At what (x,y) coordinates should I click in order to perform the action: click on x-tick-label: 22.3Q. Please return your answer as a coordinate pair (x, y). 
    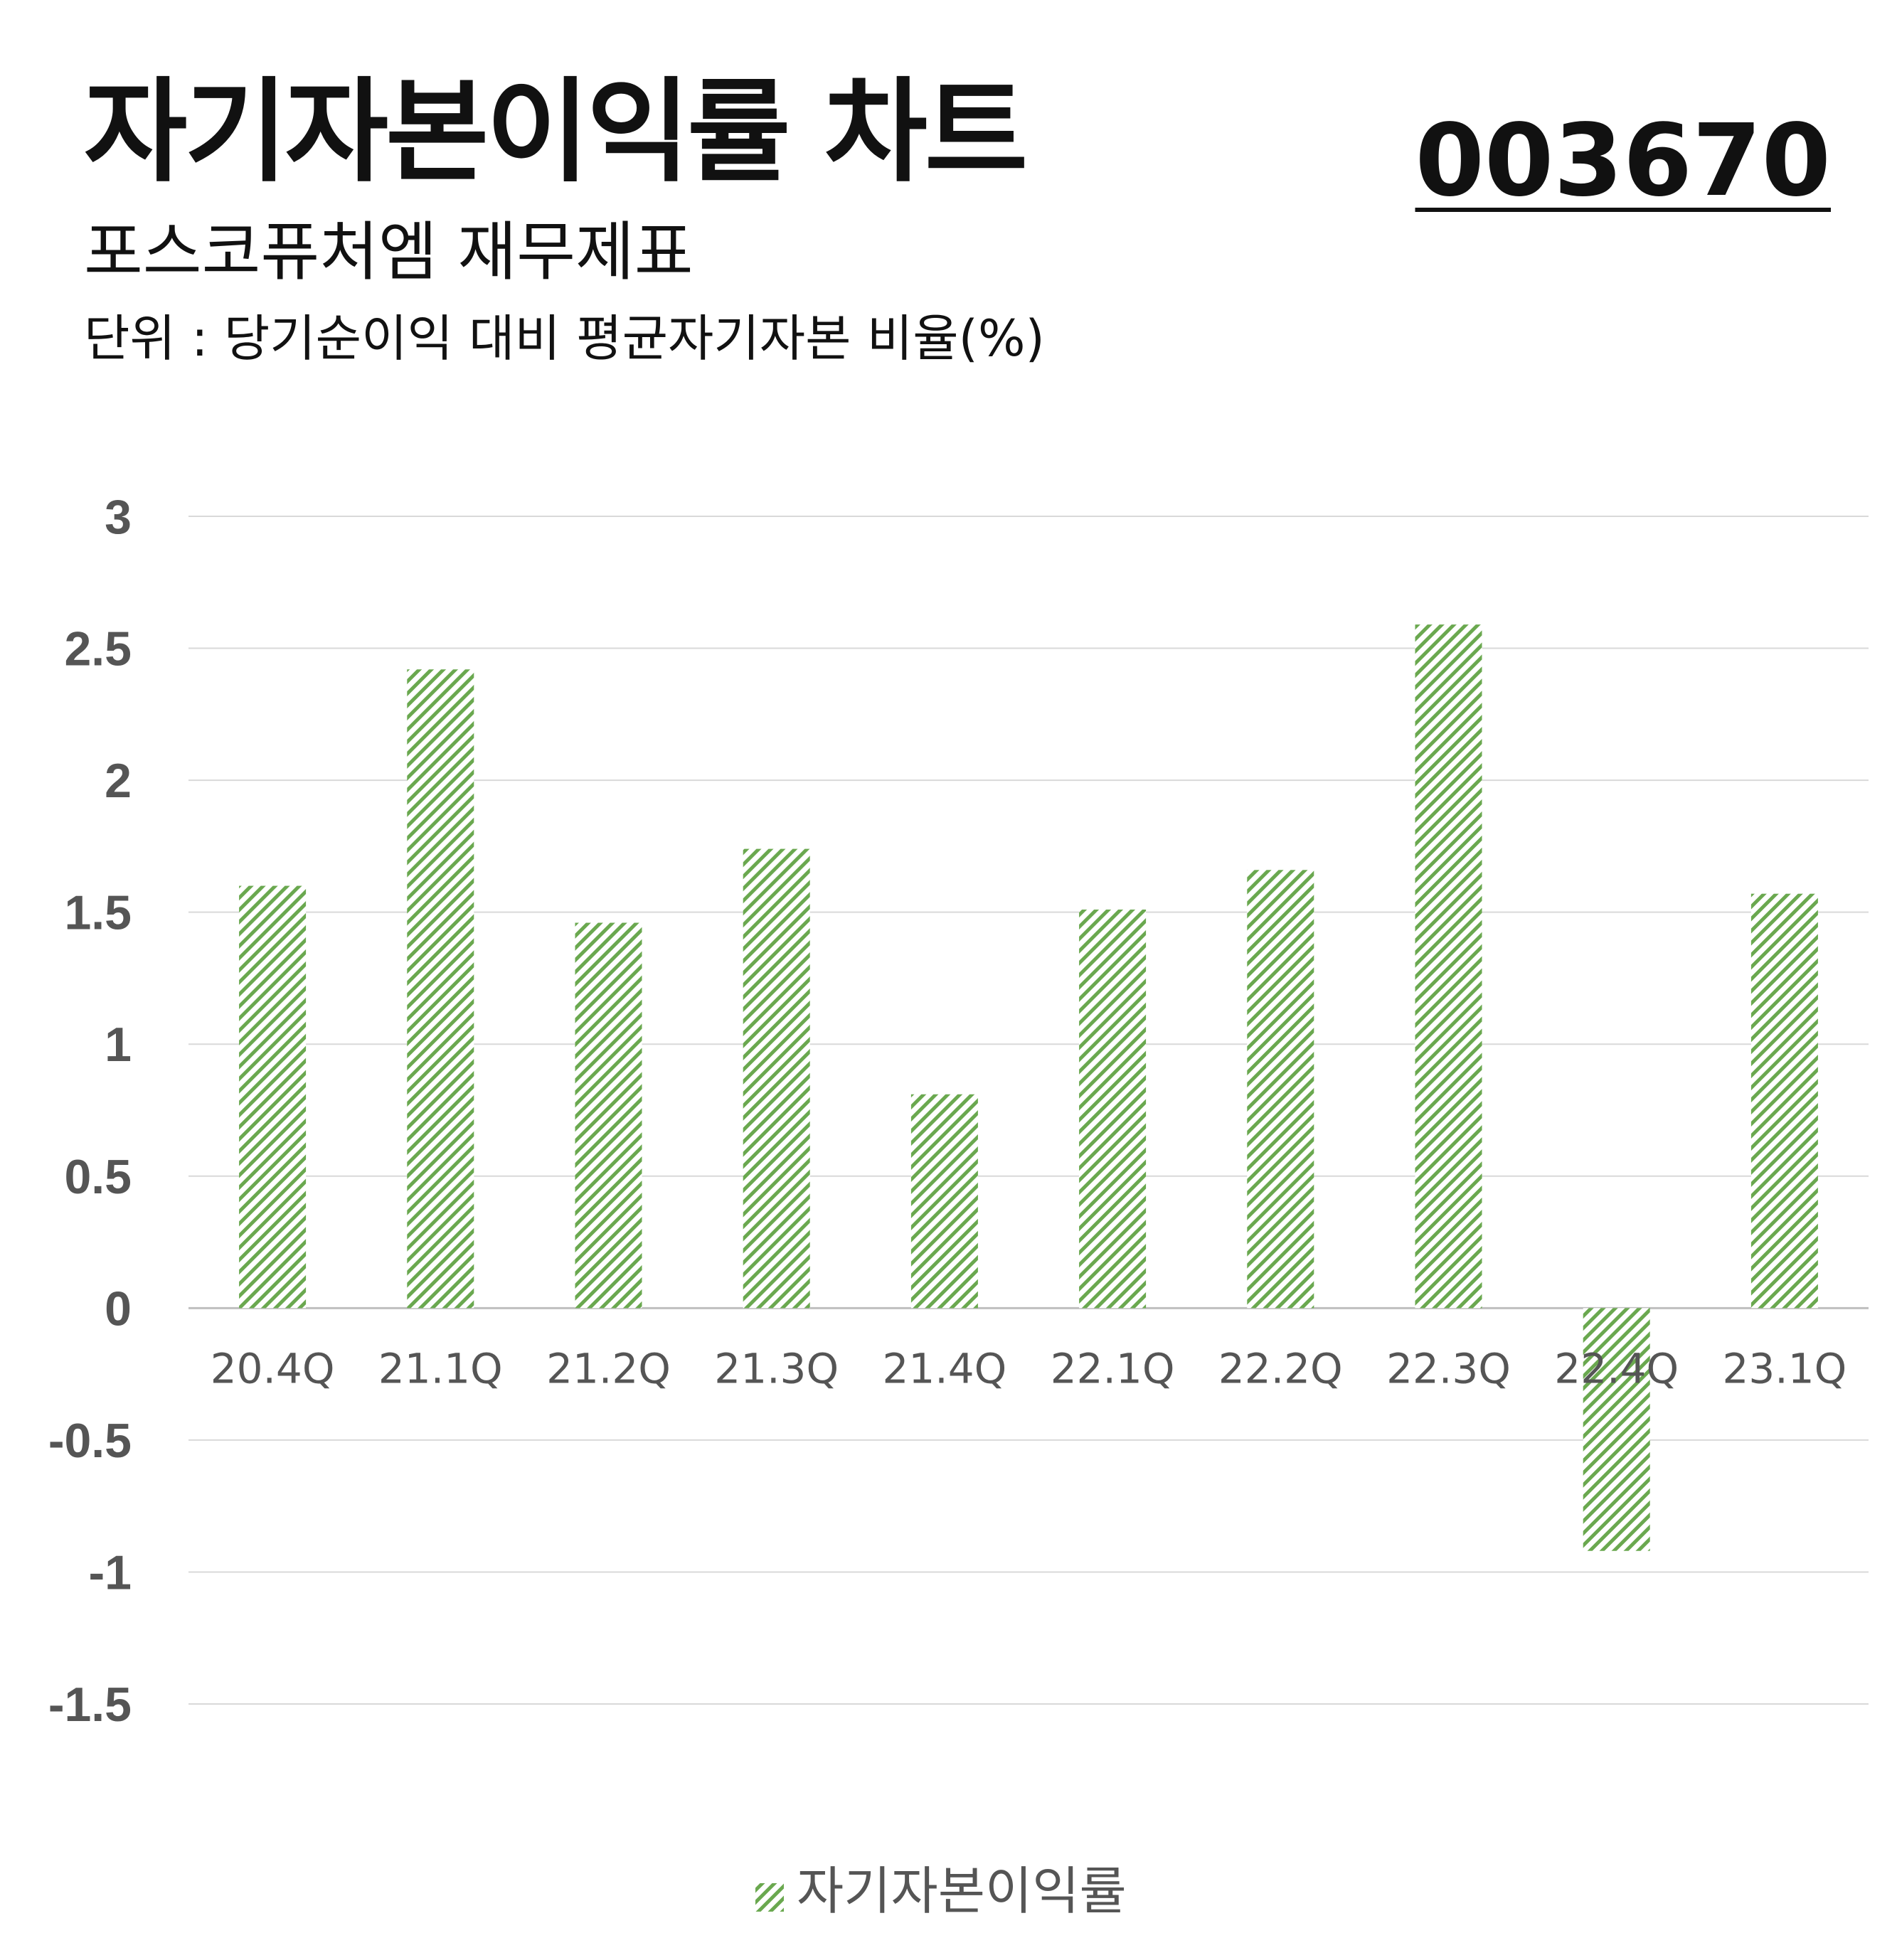
    Looking at the image, I should click on (1449, 1368).